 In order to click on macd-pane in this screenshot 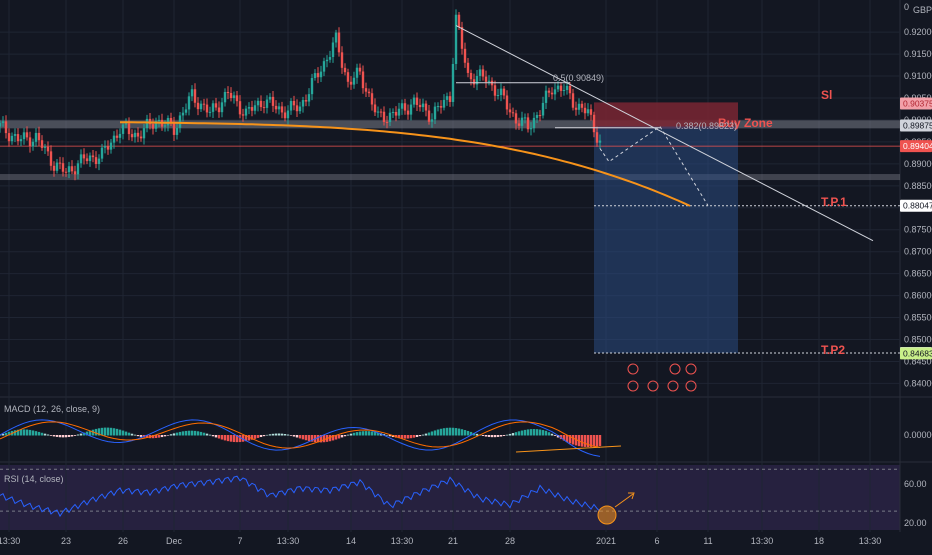, I will do `click(311, 438)`.